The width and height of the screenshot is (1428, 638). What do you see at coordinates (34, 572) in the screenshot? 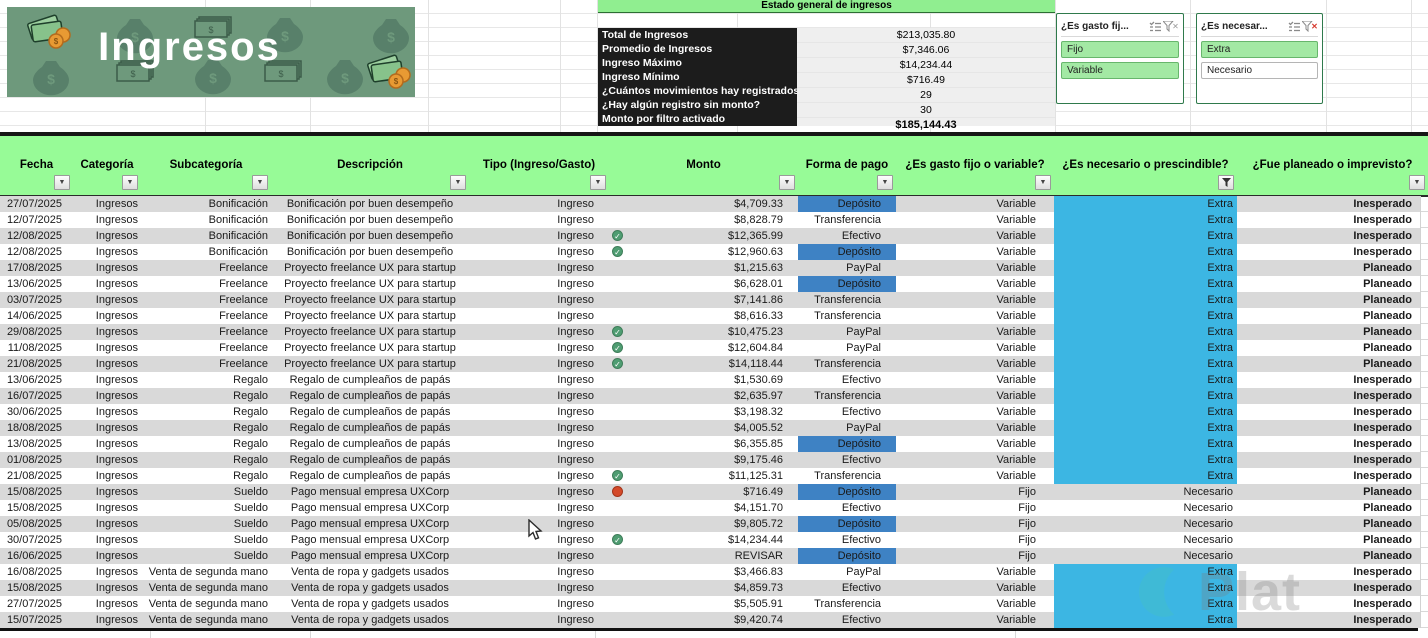
I see `cell-fecha: 16/08/2025` at bounding box center [34, 572].